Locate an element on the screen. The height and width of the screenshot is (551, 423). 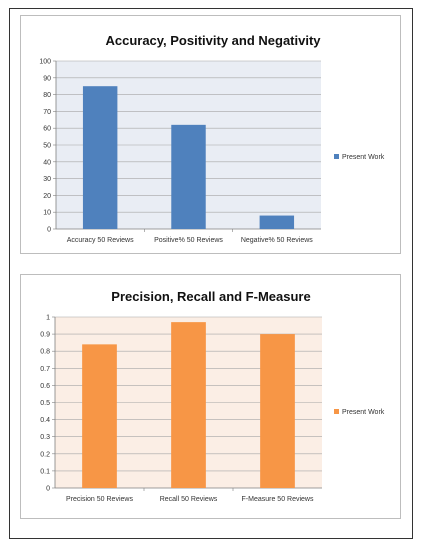
y-tick-label: 70 is located at coordinates (47, 112).